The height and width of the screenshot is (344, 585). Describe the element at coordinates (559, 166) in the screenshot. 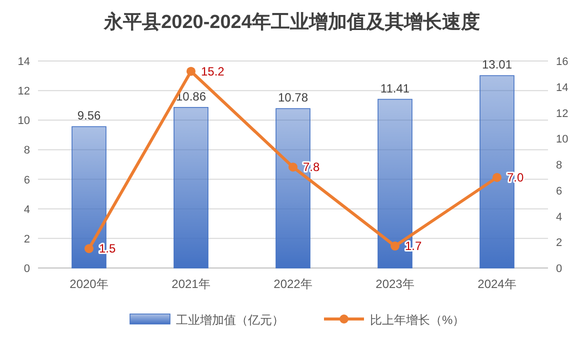

I see `y2-tick-label: 8` at that location.